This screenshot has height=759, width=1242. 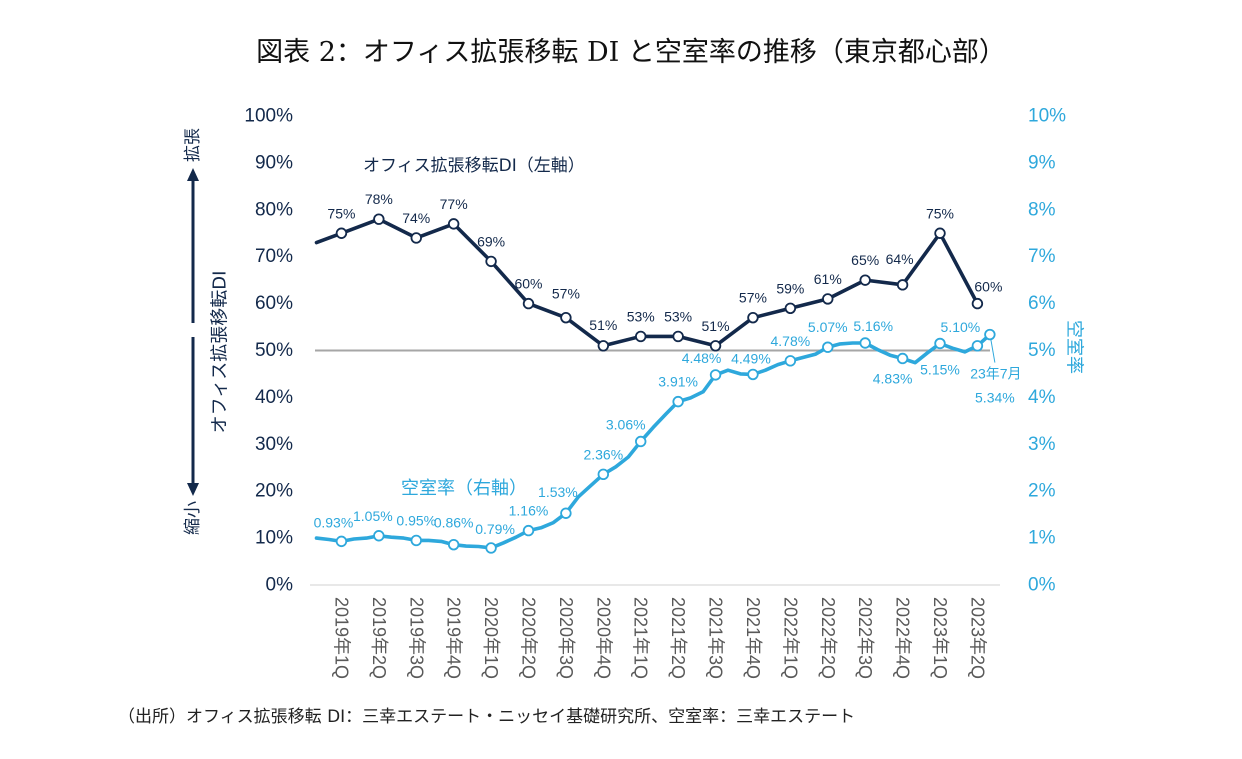 I want to click on arrow-up-label: 拡張, so click(x=193, y=145).